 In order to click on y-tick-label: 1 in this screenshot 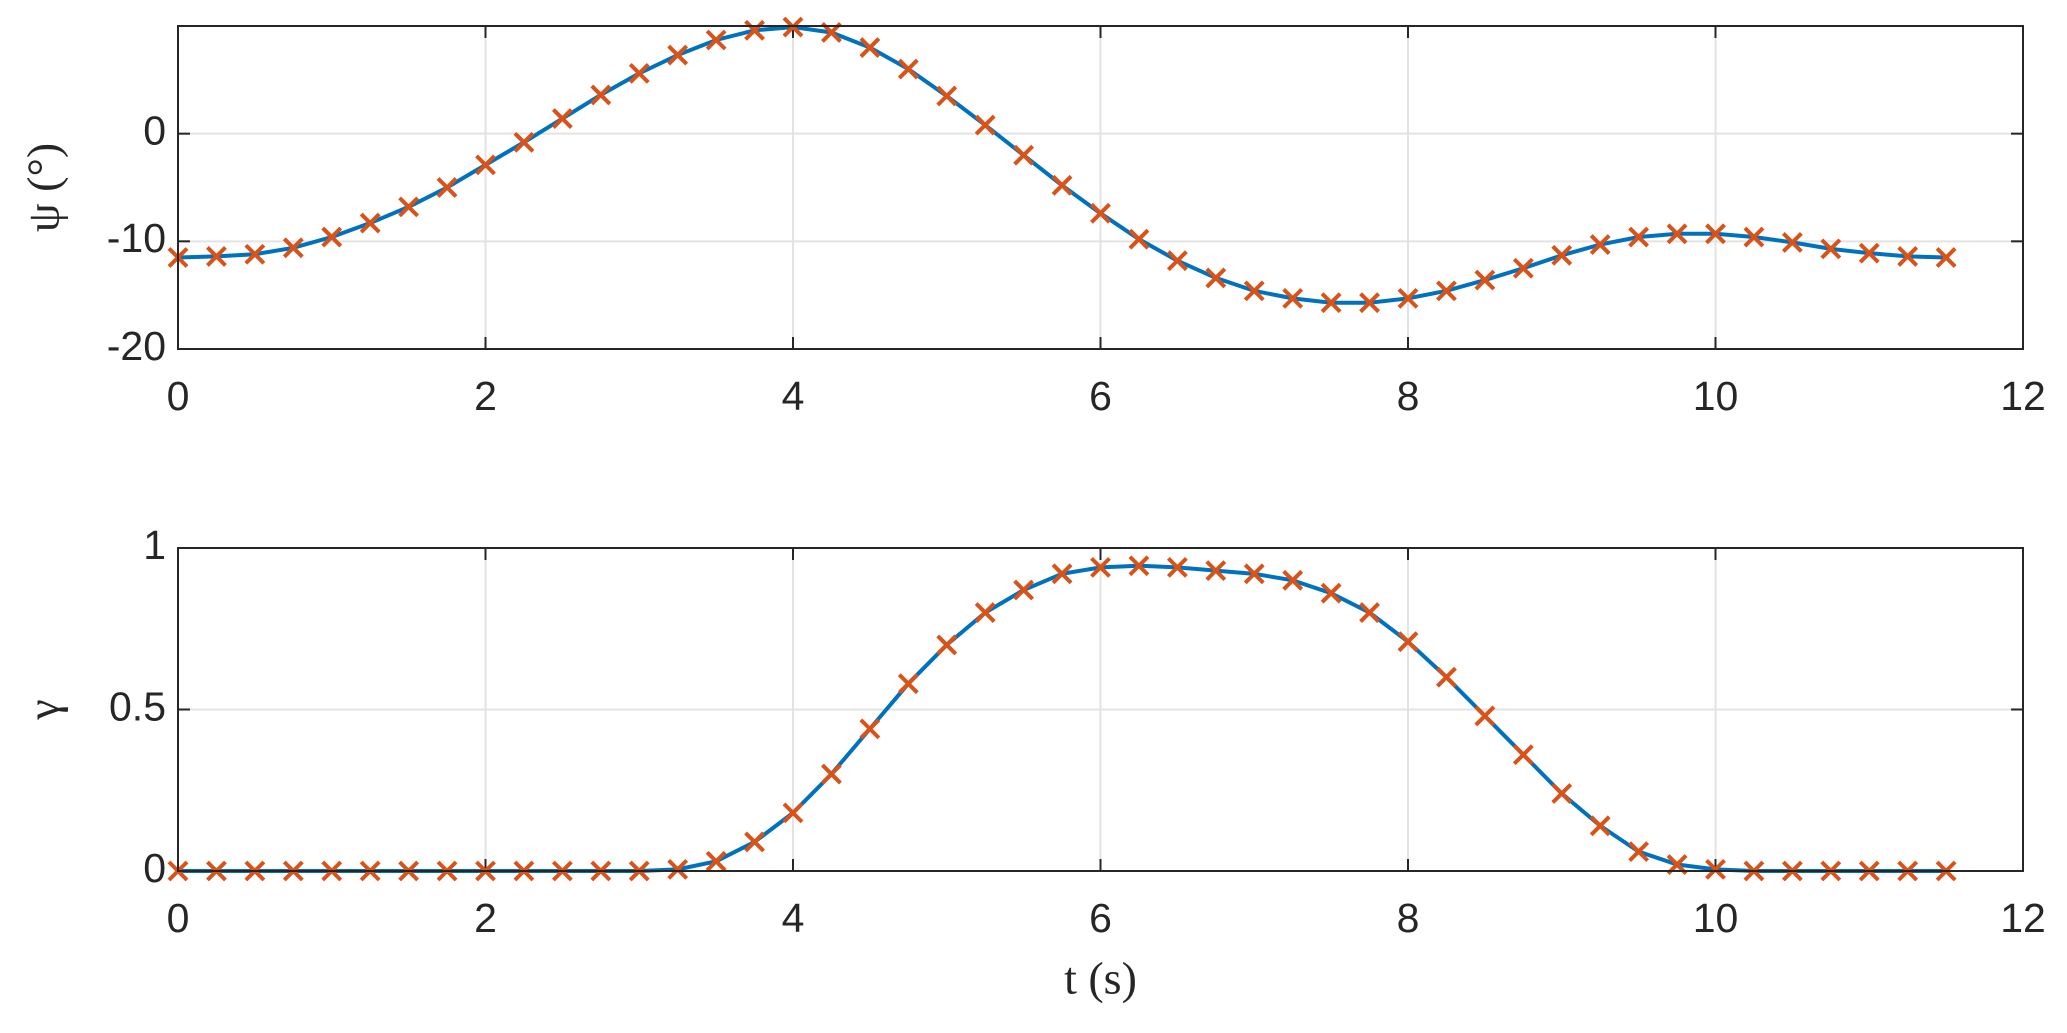, I will do `click(154, 545)`.